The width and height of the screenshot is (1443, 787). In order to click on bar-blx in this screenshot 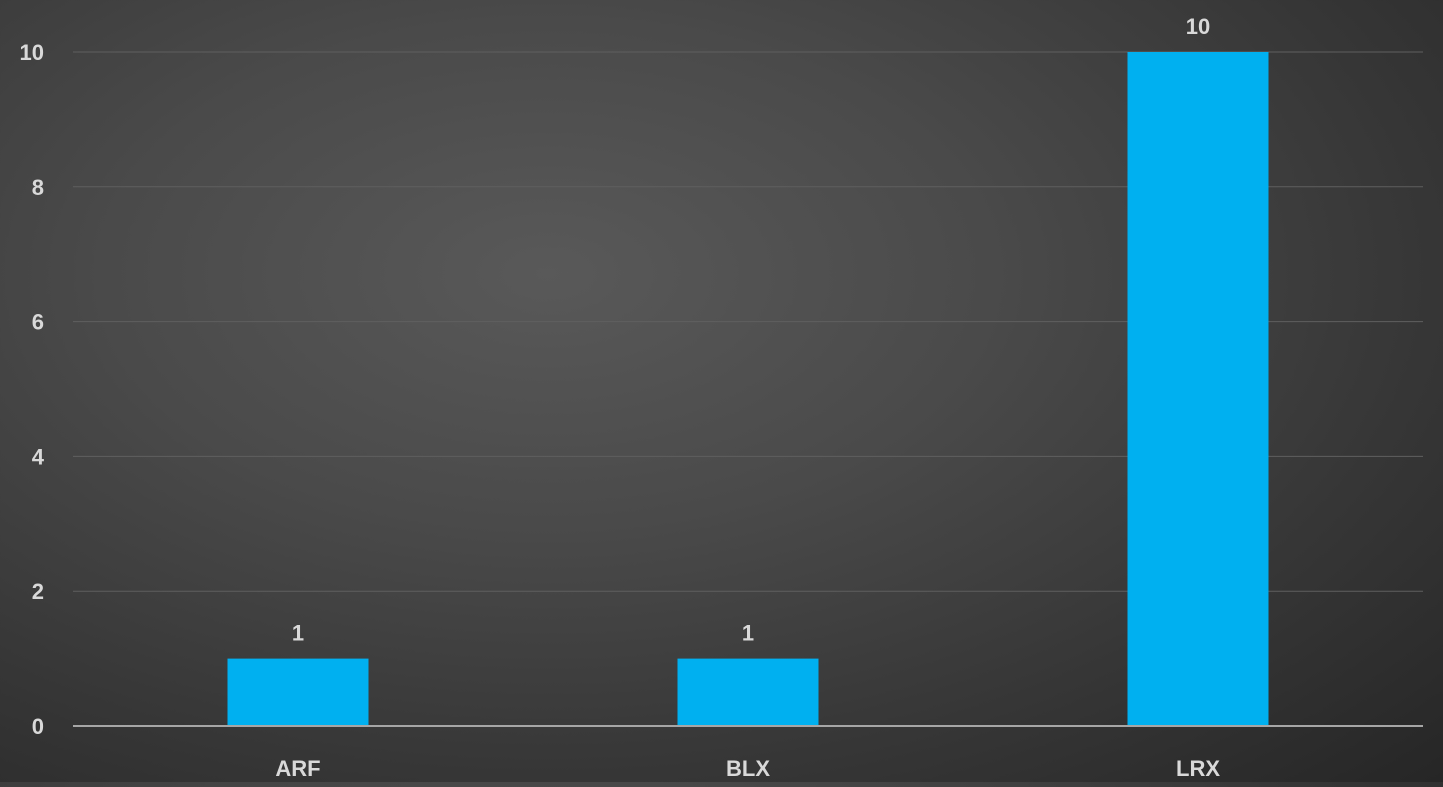, I will do `click(748, 692)`.